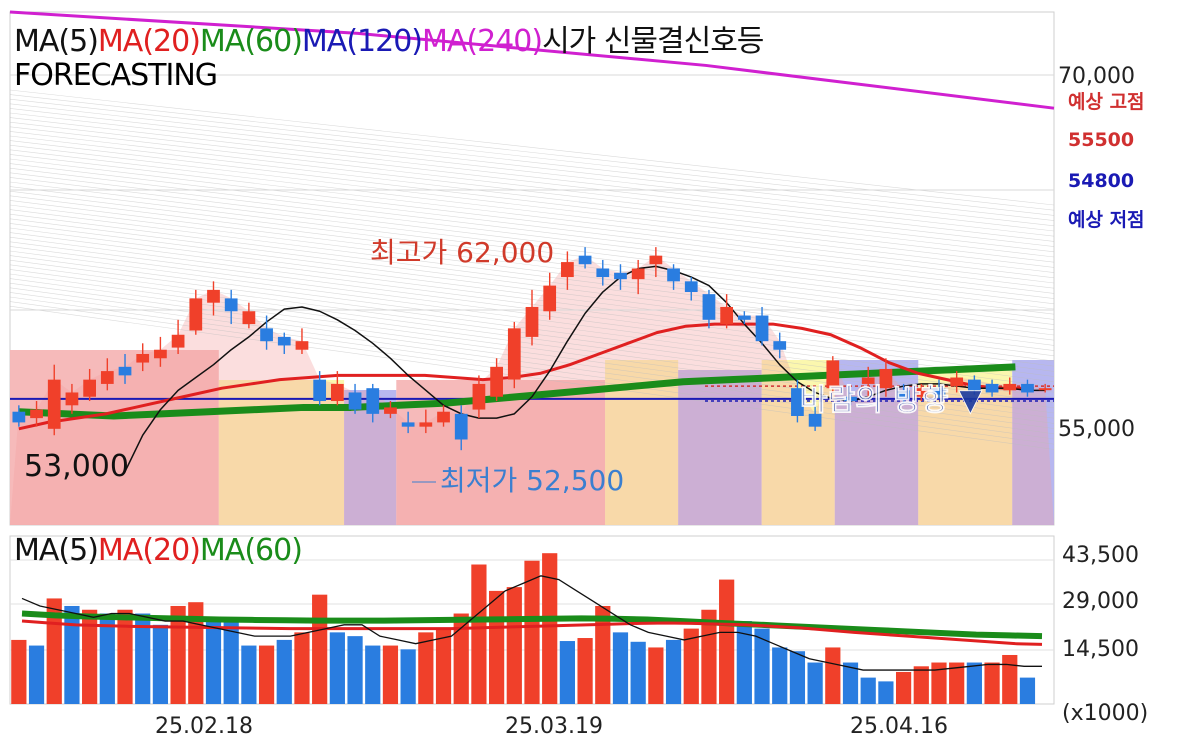  What do you see at coordinates (554, 726) in the screenshot?
I see `x-tick: 25.03.19` at bounding box center [554, 726].